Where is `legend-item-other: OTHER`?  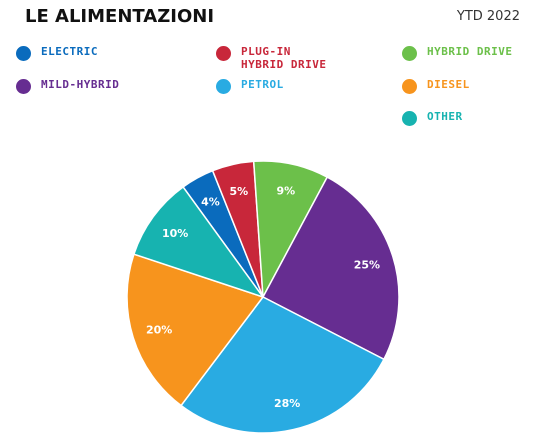 legend-item-other: OTHER is located at coordinates (432, 118).